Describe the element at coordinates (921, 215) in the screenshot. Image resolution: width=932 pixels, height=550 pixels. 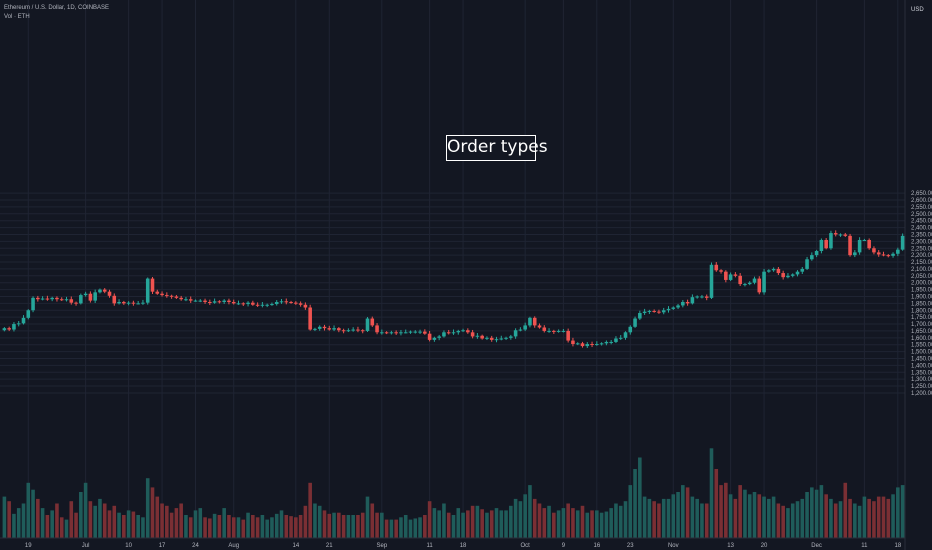
I see `price-tick-label: 2,500.00` at that location.